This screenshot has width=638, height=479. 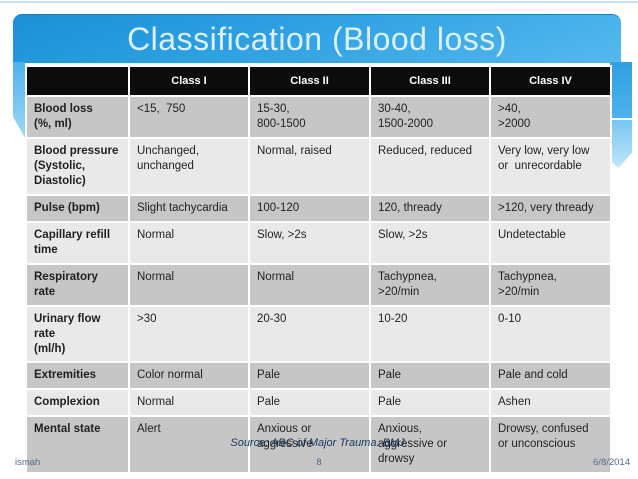 What do you see at coordinates (77, 117) in the screenshot?
I see `row-label: Blood loss (%, ml)` at bounding box center [77, 117].